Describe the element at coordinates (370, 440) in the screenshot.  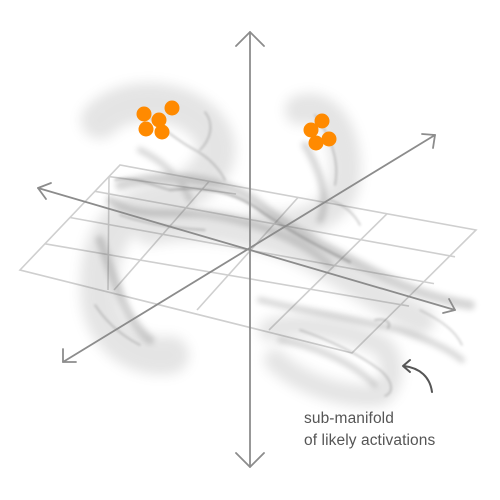
I see `annotation-line-2: of likely activations` at that location.